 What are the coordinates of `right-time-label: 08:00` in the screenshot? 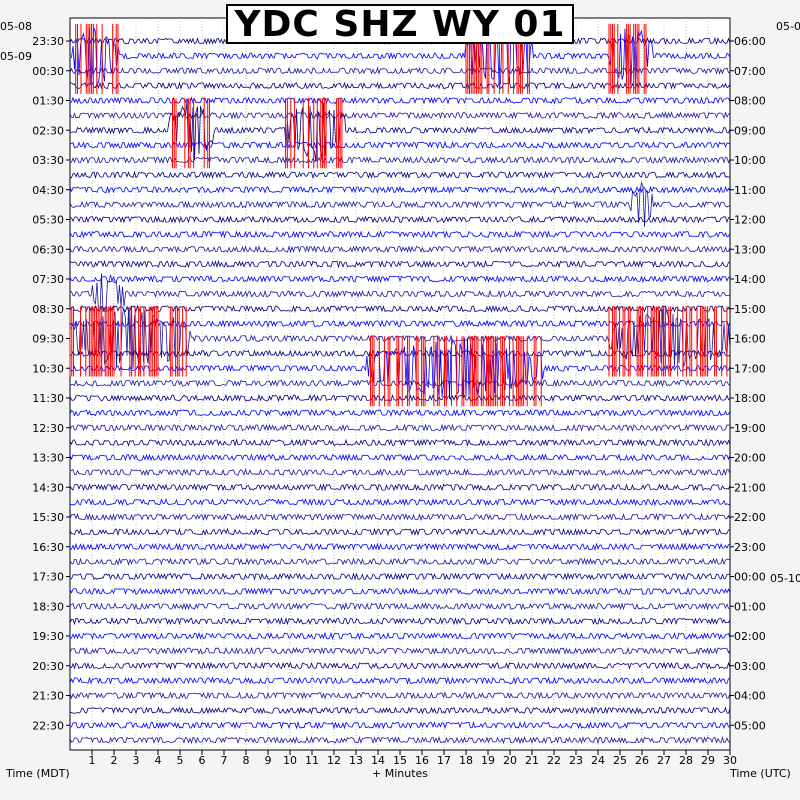 It's located at (750, 101).